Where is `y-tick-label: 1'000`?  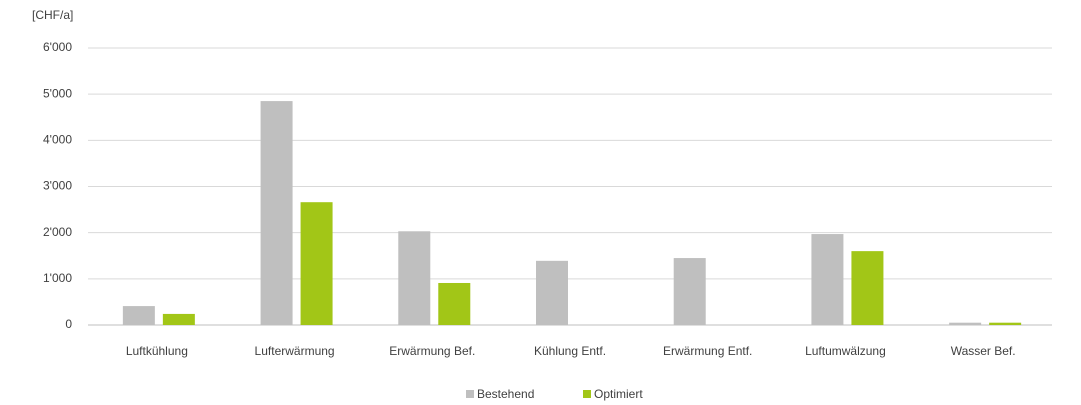
y-tick-label: 1'000 is located at coordinates (57, 278).